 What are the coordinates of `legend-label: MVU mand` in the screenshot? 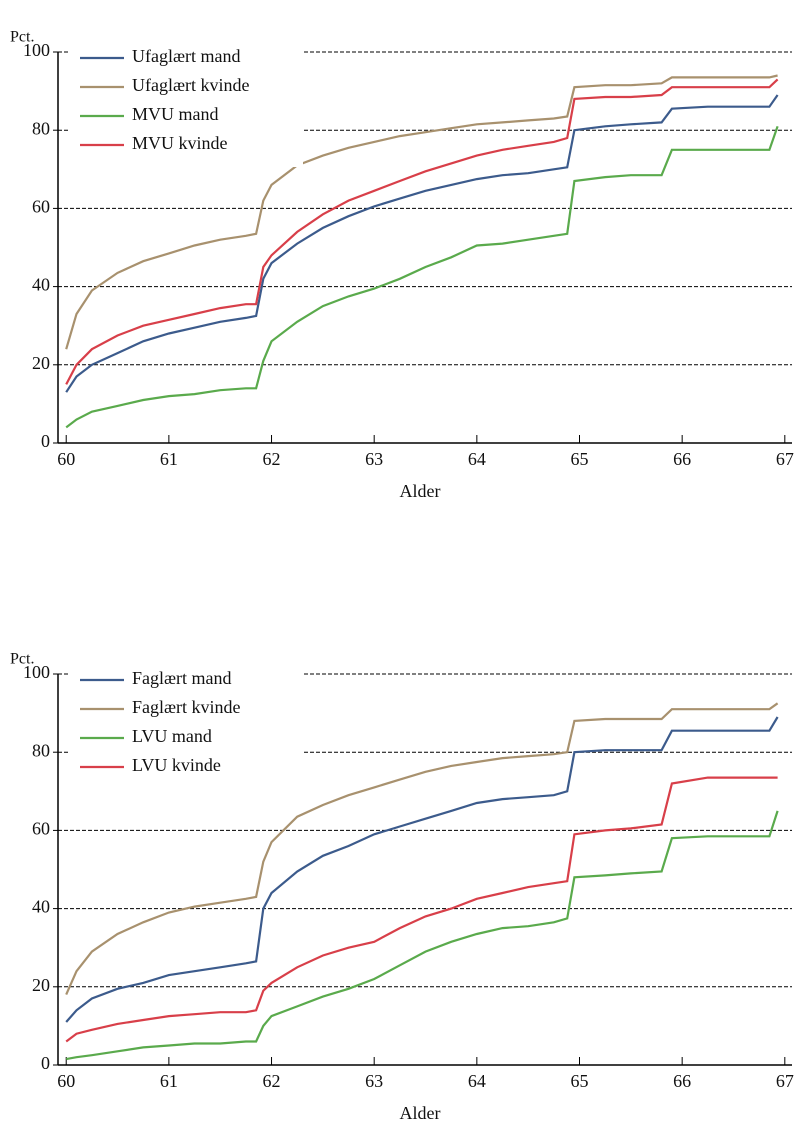 It's located at (175, 114).